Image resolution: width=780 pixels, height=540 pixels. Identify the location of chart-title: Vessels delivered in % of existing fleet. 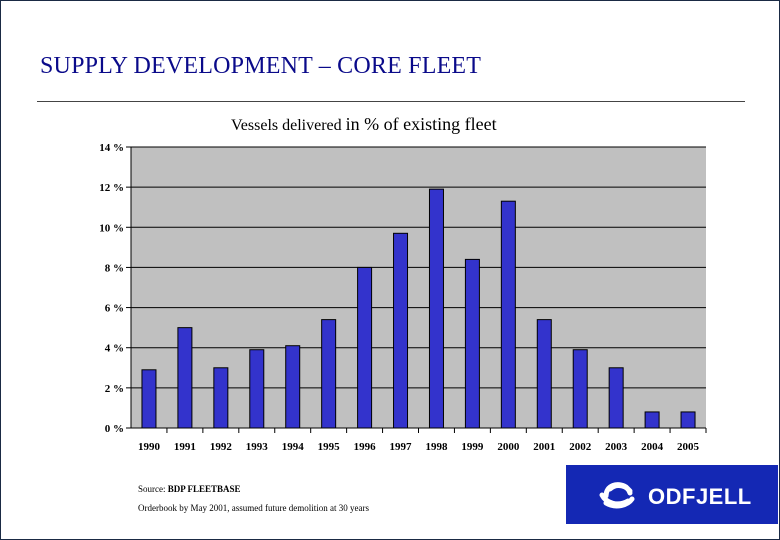
(364, 124).